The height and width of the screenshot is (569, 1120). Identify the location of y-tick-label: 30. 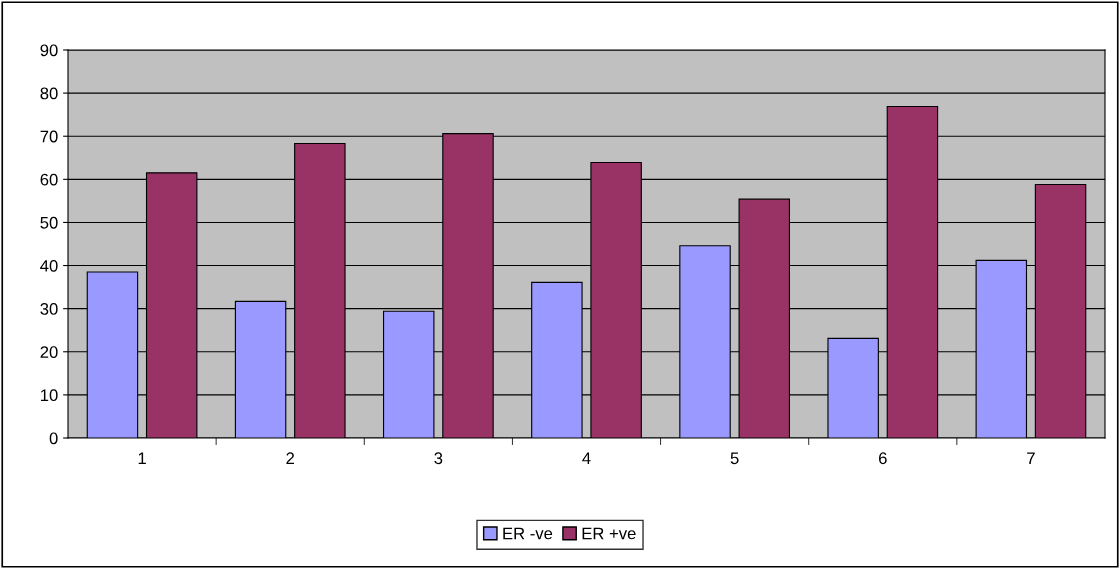
(49, 309).